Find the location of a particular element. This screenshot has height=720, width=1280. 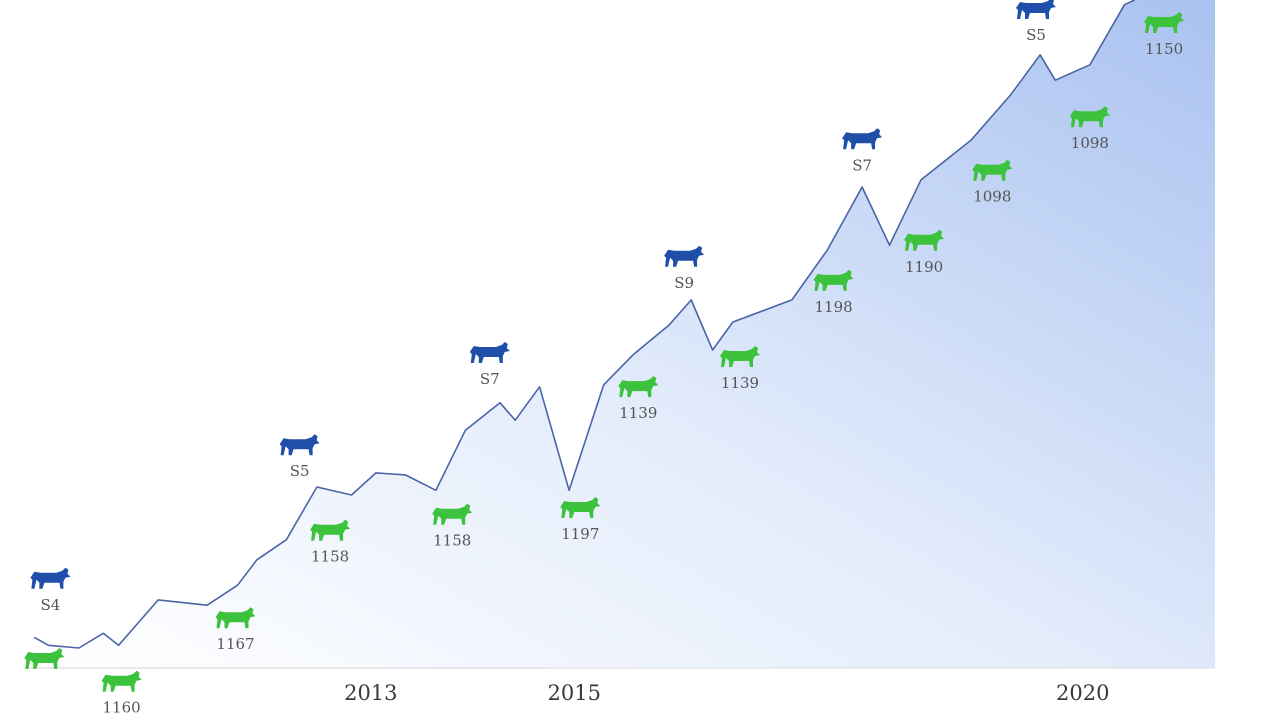

annotation: 1197 is located at coordinates (580, 520).